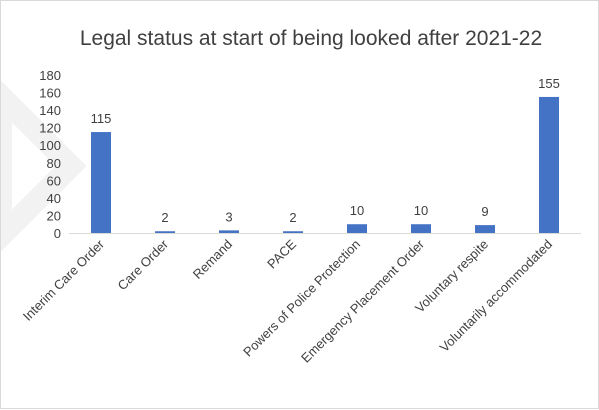  I want to click on y-tick-label: 20, so click(54, 215).